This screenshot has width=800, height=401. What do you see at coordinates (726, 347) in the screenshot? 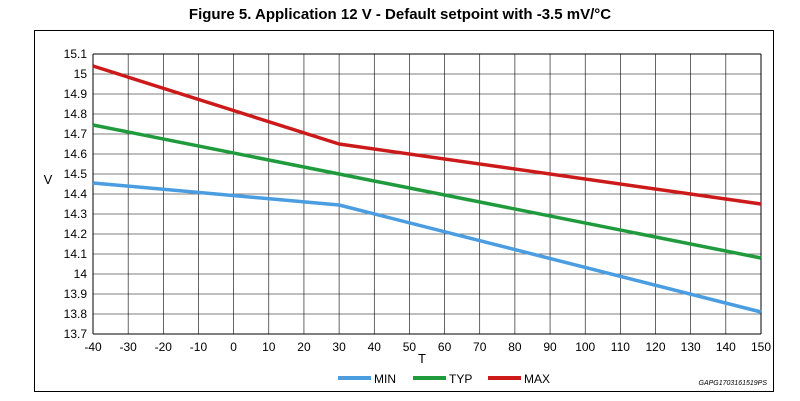
I see `x-tick-label: 140` at bounding box center [726, 347].